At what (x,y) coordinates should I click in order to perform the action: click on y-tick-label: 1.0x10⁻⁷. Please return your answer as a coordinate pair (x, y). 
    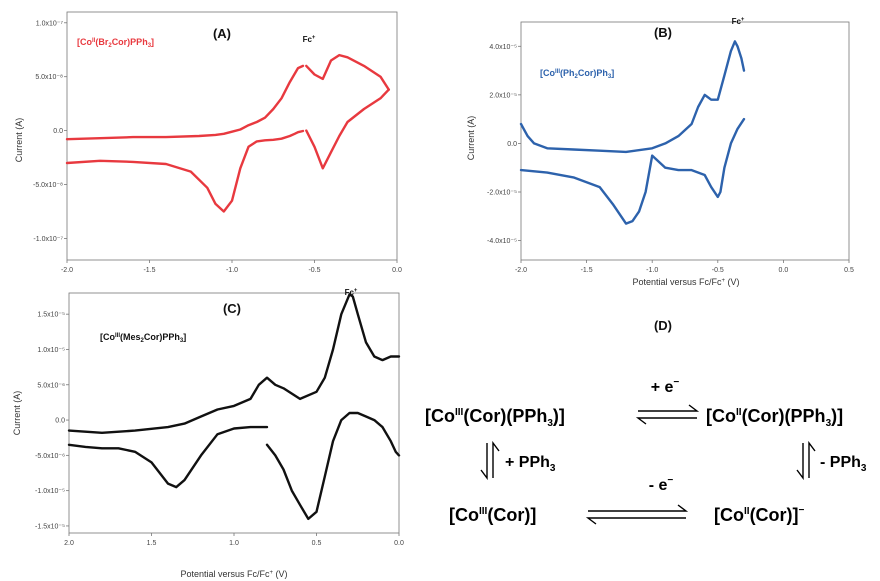
    Looking at the image, I should click on (50, 23).